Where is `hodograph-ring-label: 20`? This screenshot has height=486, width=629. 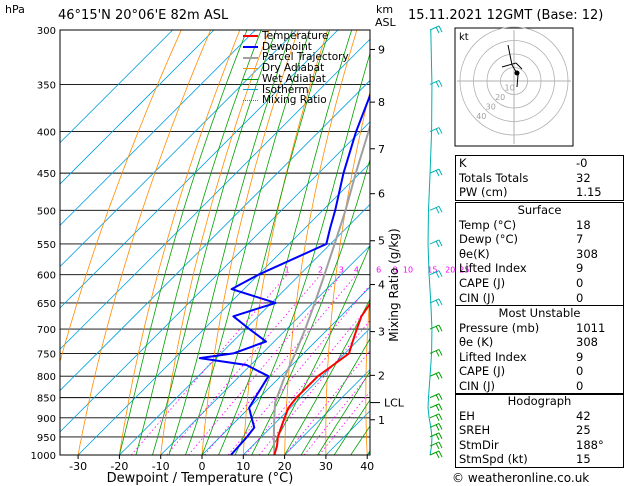 hodograph-ring-label: 20 is located at coordinates (500, 97).